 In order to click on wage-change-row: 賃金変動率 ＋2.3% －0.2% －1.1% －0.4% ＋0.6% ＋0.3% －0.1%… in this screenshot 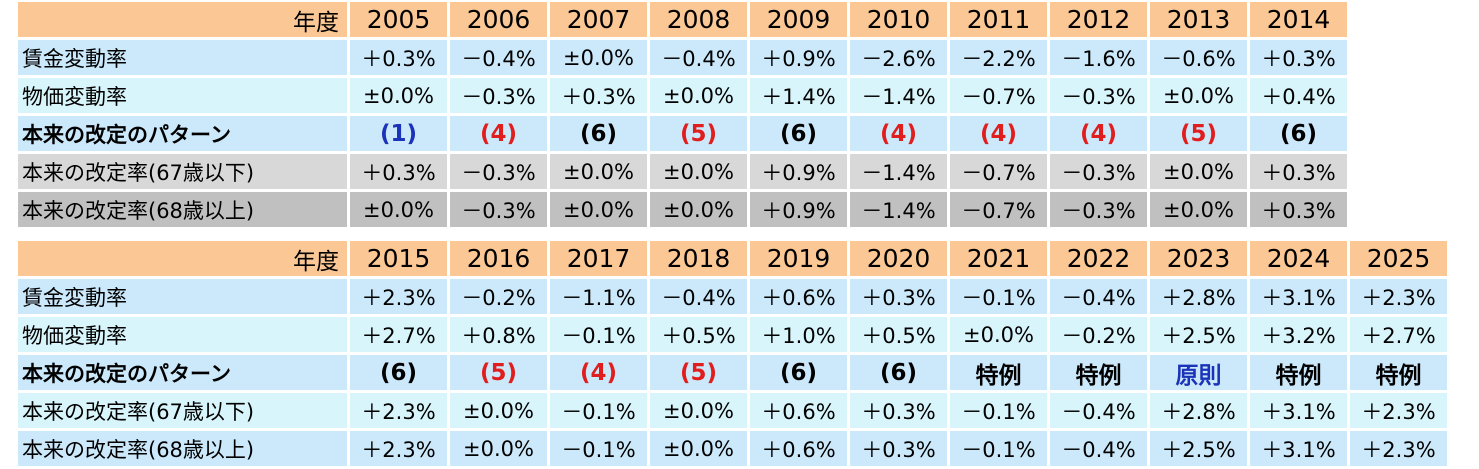, I will do `click(734, 298)`.